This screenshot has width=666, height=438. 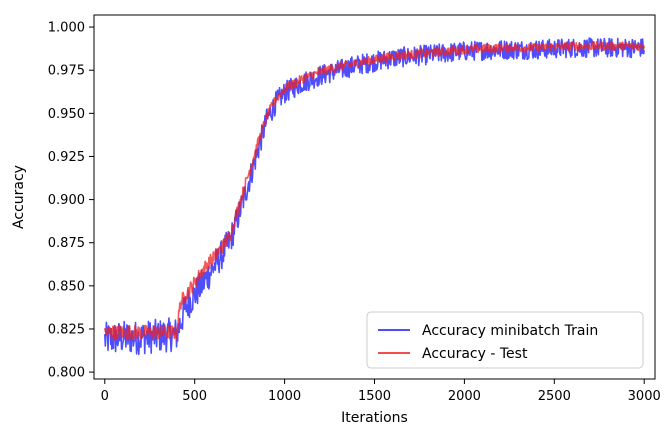 What do you see at coordinates (105, 396) in the screenshot?
I see `x-tick-label: 0` at bounding box center [105, 396].